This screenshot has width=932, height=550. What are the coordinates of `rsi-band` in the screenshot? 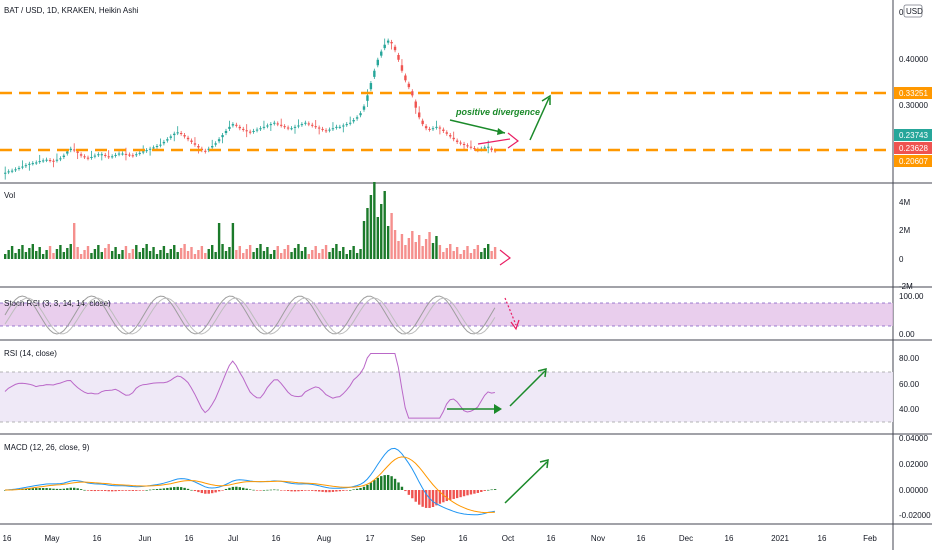 It's located at (446, 397).